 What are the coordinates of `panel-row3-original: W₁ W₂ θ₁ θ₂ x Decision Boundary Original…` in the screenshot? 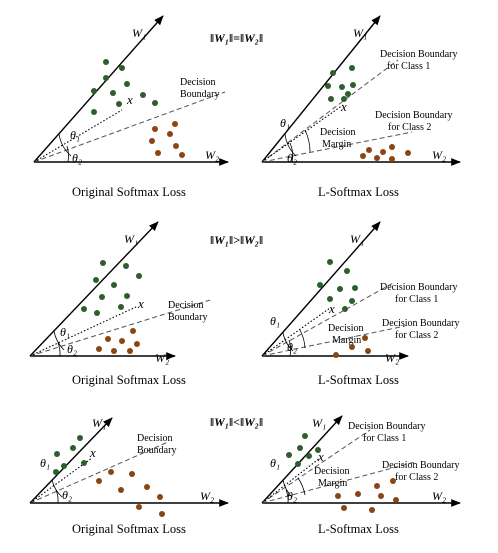 It's located at (129, 476).